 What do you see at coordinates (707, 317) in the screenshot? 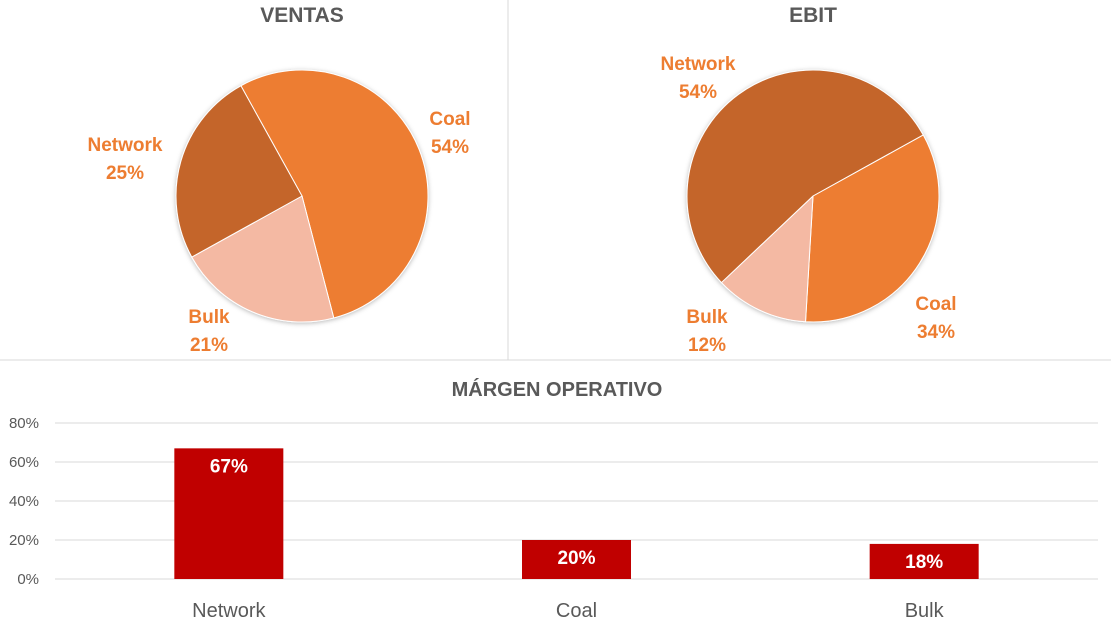
I see `pie2-label-bulk-name: Bulk` at bounding box center [707, 317].